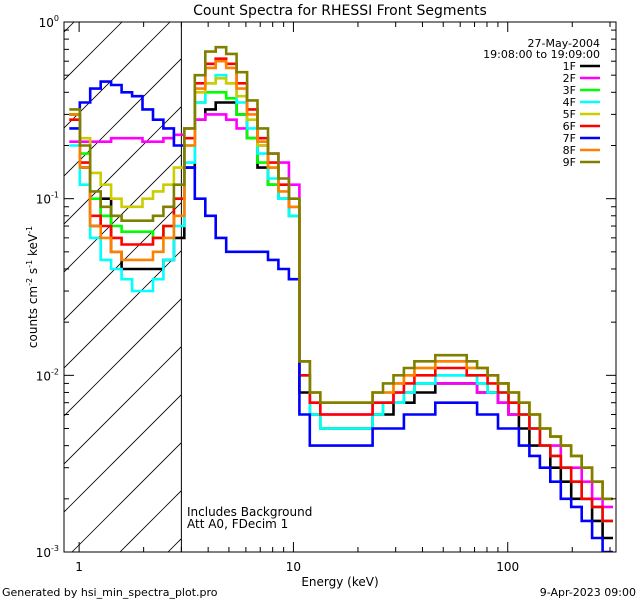  What do you see at coordinates (569, 114) in the screenshot?
I see `legend-label-5F: 5F` at bounding box center [569, 114].